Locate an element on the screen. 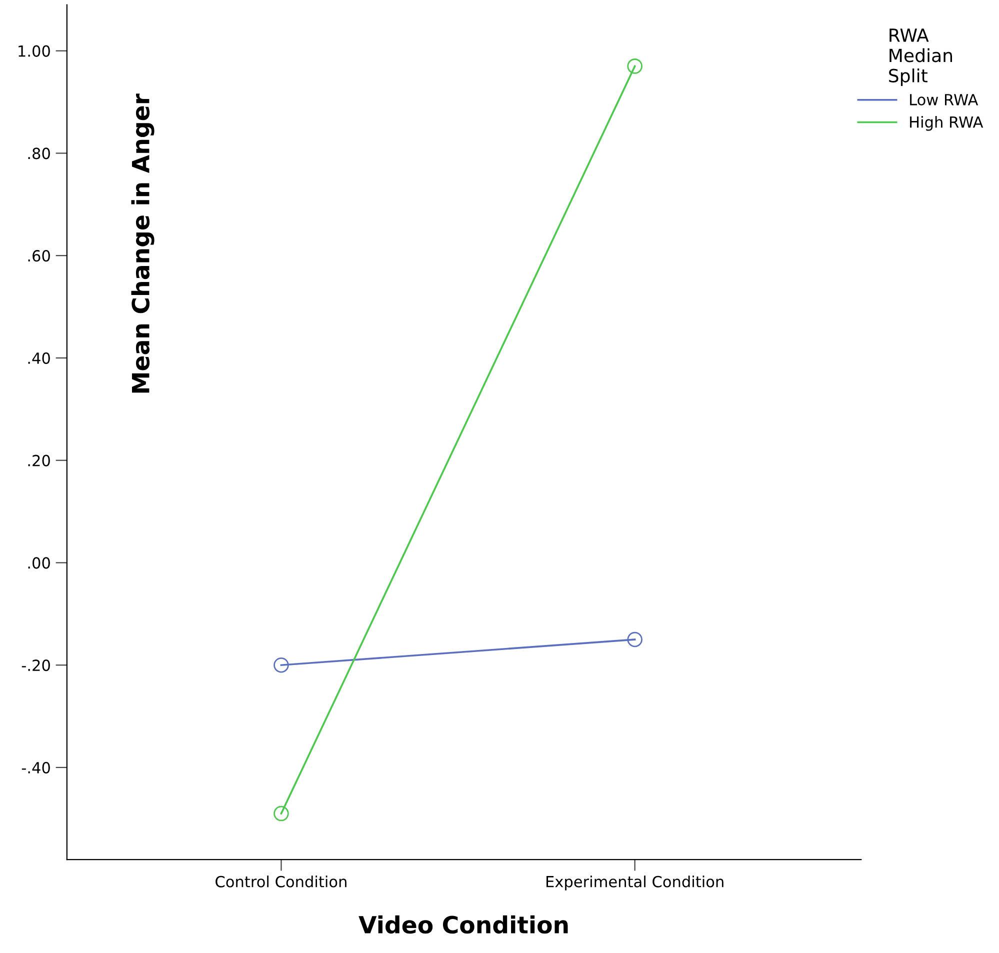 The height and width of the screenshot is (953, 999). legend-title: RWA Median Split is located at coordinates (920, 57).